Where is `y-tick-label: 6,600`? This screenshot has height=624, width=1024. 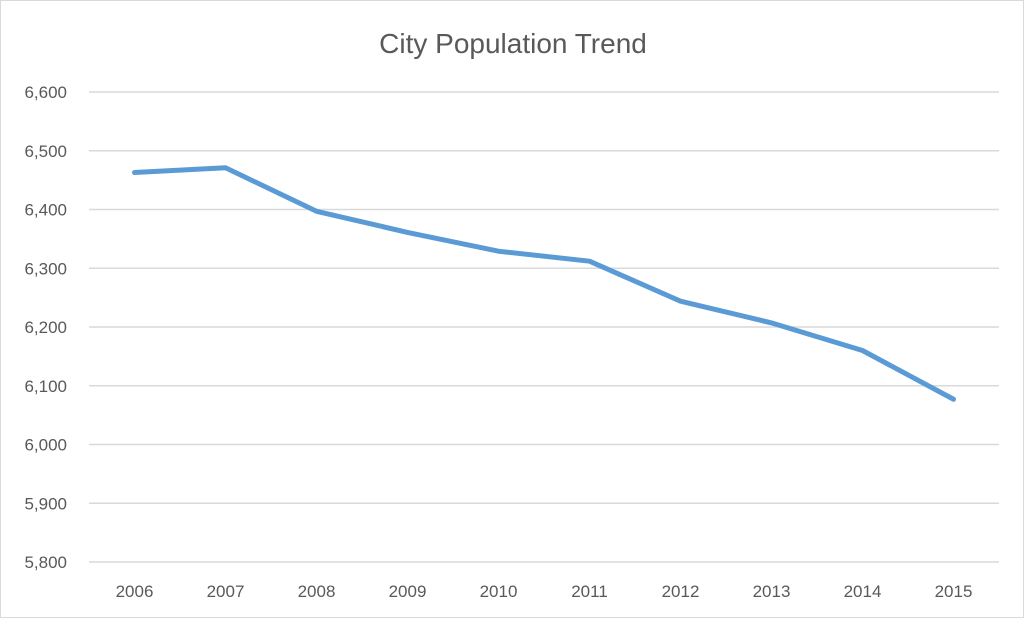 y-tick-label: 6,600 is located at coordinates (45, 92).